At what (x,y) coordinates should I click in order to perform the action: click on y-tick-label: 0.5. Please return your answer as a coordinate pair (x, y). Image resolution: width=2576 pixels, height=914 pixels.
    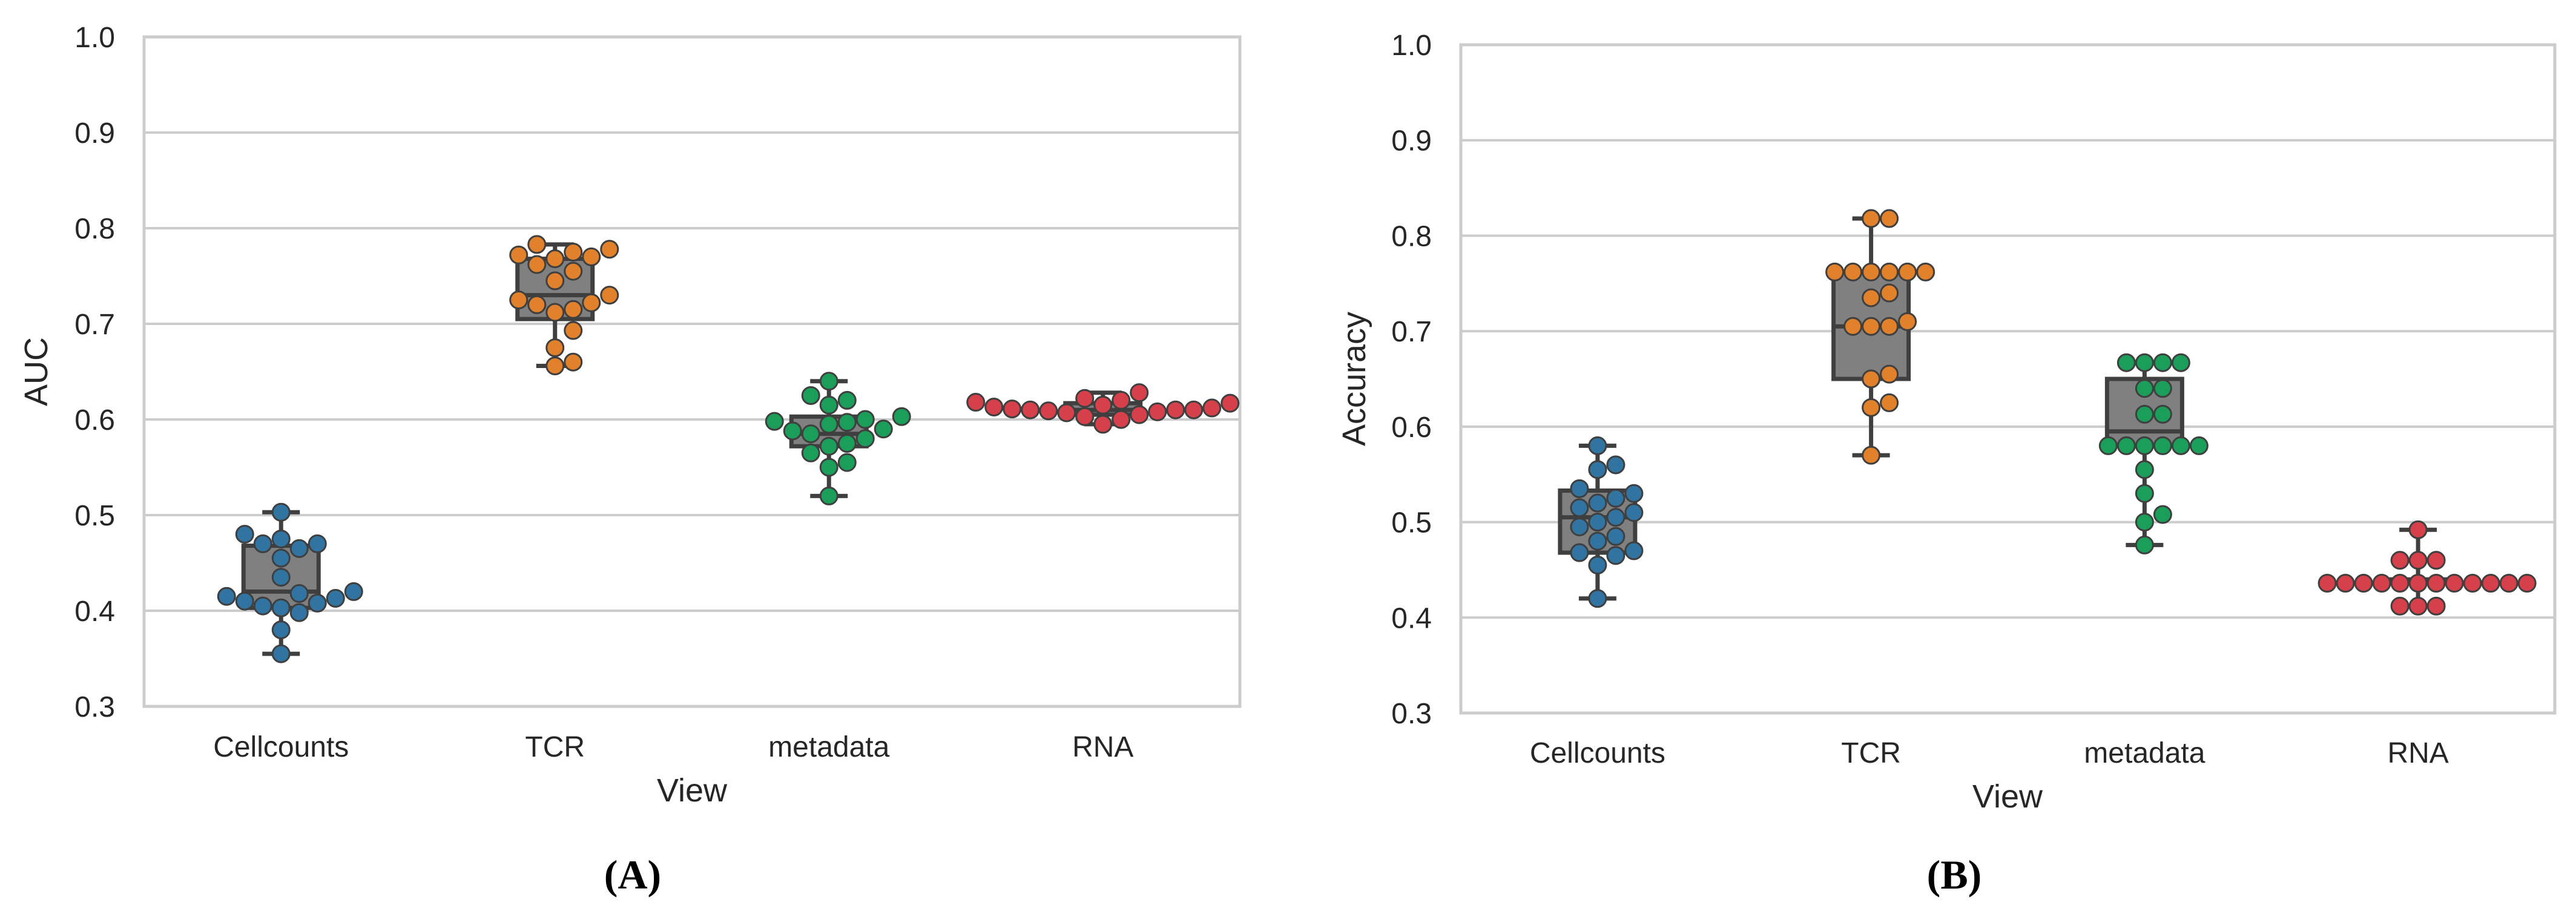
    Looking at the image, I should click on (1412, 523).